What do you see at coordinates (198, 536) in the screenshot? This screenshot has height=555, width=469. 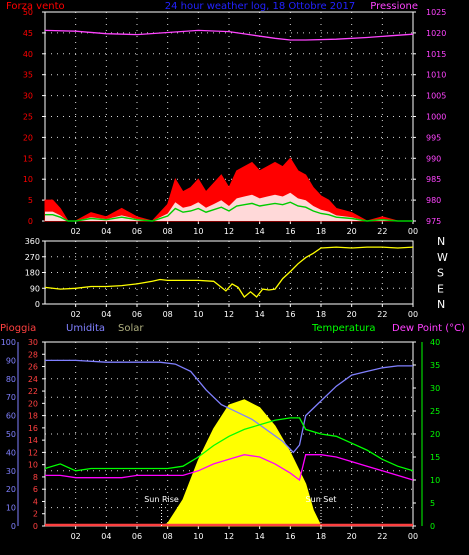 I see `temp-panel-x-tick-label: 10` at bounding box center [198, 536].